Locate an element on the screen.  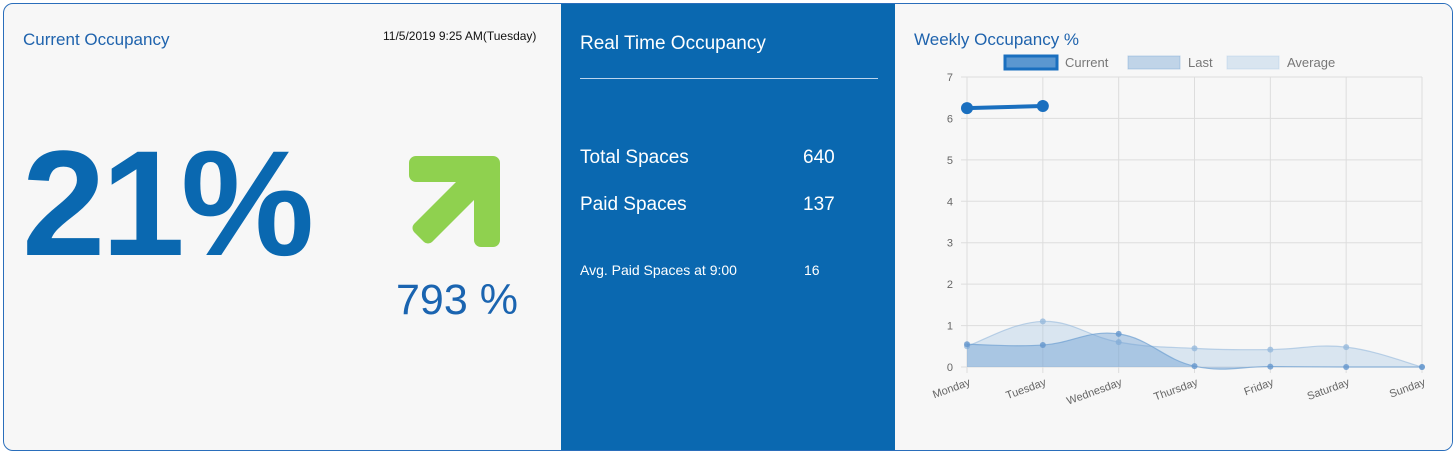
x-tick-label: Thursday is located at coordinates (1176, 389).